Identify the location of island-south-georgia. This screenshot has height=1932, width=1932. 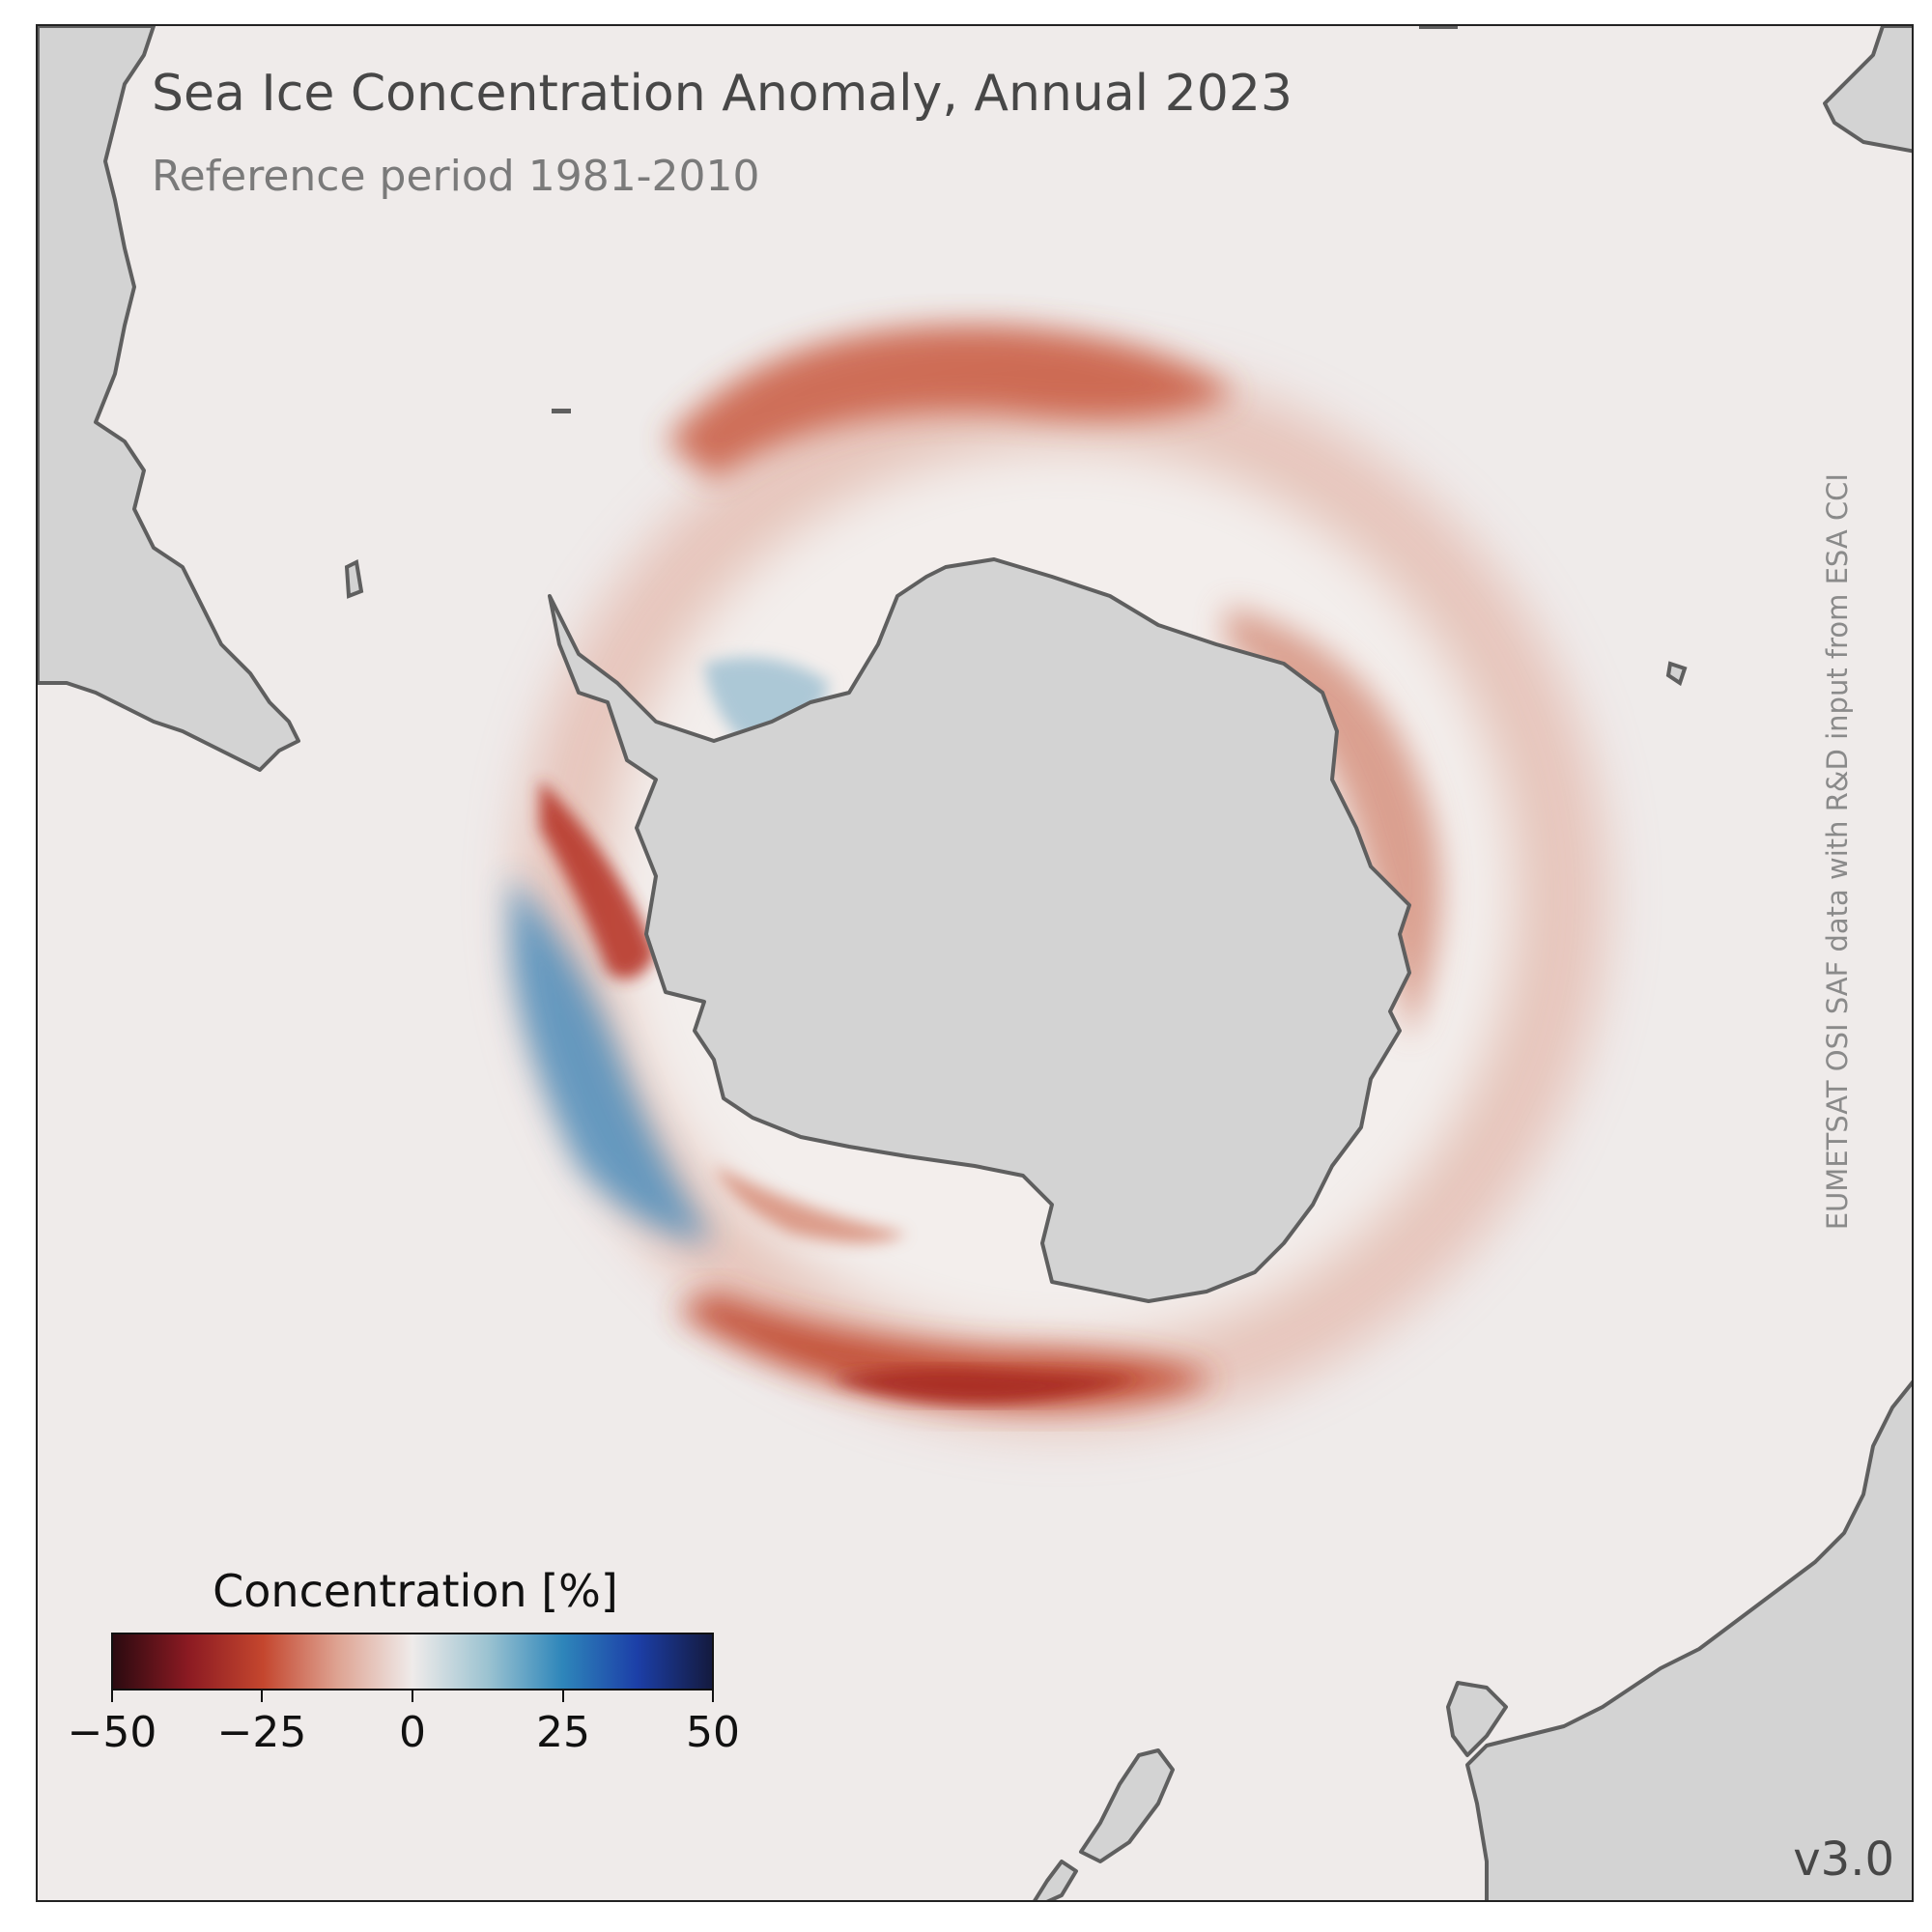
(561, 411).